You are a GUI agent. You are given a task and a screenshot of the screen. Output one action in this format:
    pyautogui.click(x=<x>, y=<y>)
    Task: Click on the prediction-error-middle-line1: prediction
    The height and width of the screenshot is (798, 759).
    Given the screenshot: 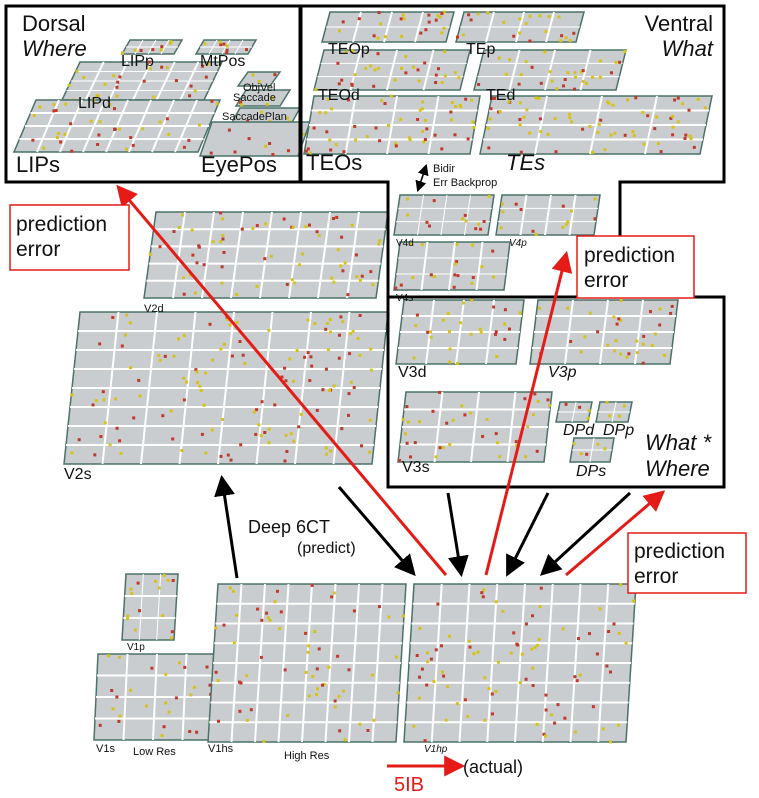 What is the action you would take?
    pyautogui.click(x=629, y=255)
    